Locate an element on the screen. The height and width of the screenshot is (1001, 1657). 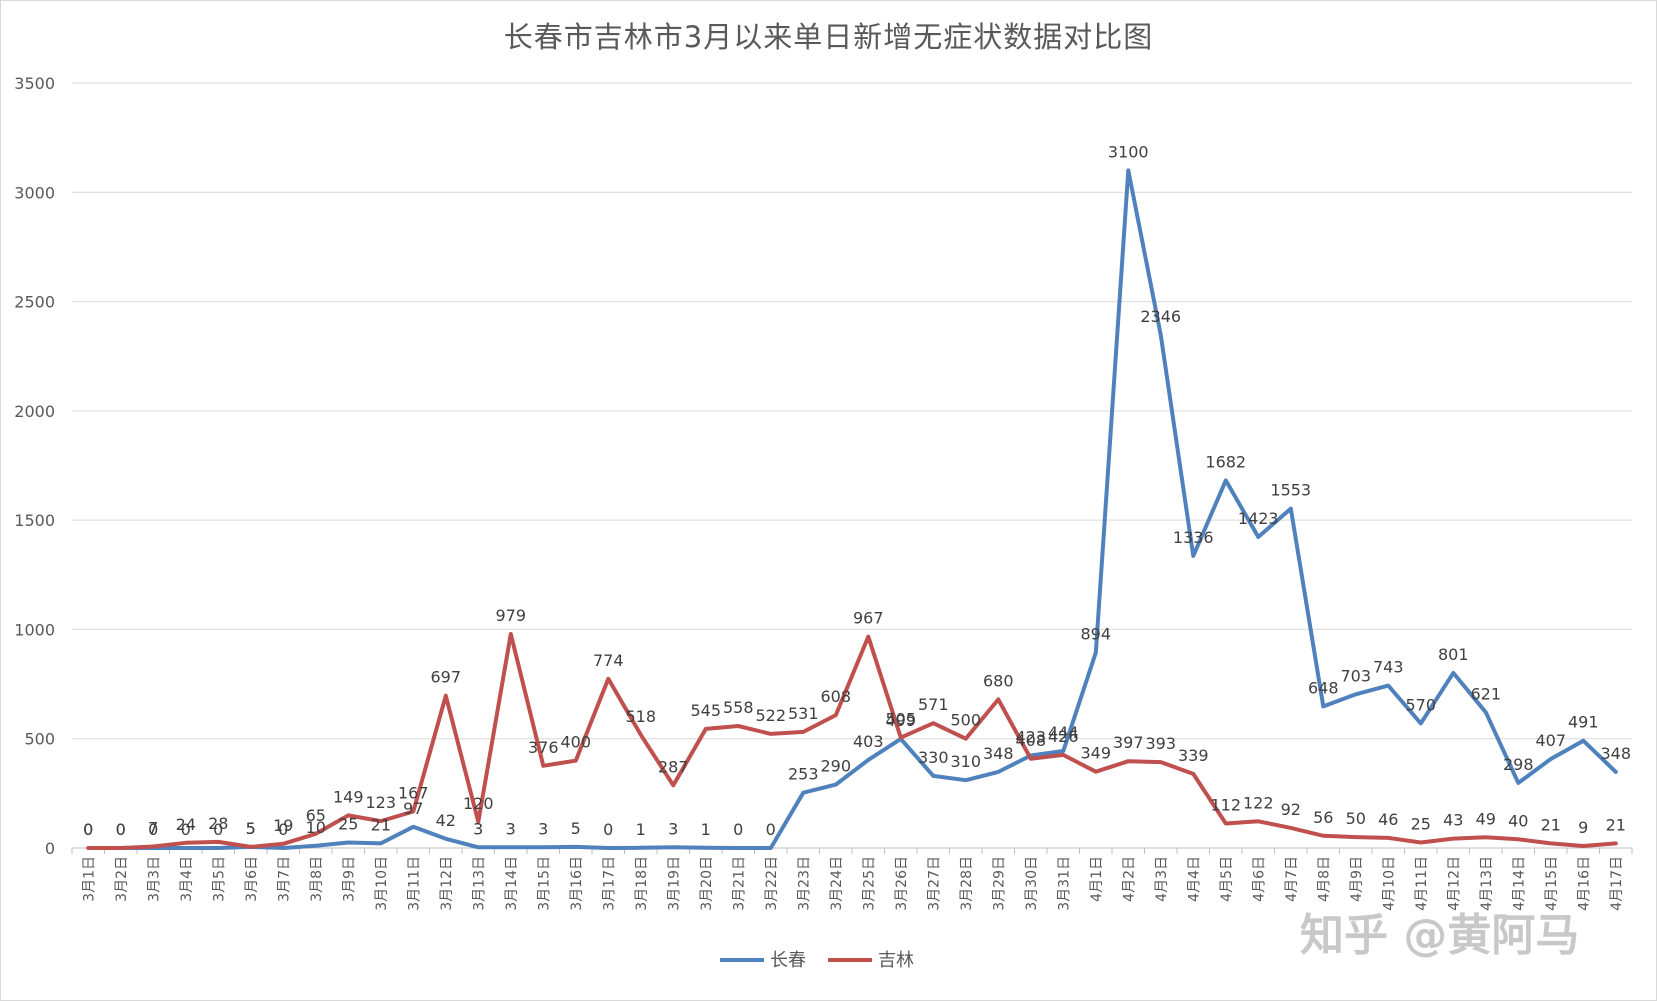
x-tick-label: 3月3日 is located at coordinates (154, 879).